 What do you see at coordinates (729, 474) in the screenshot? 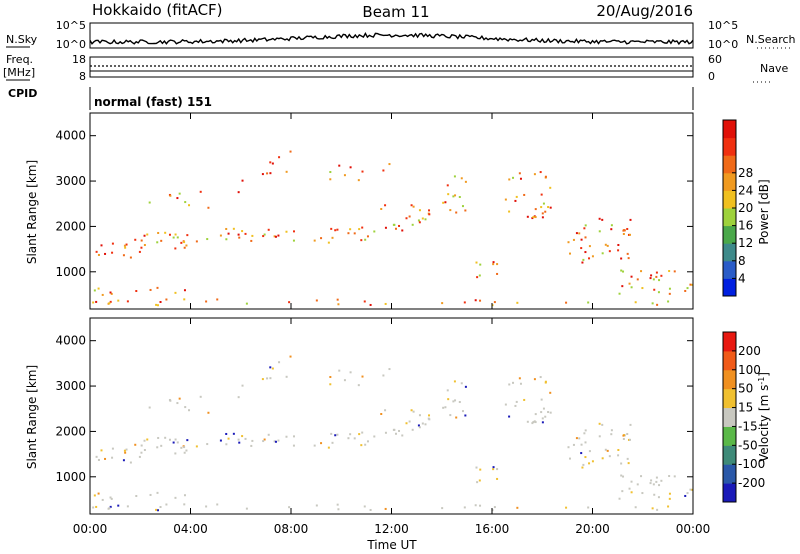
I see `colorbar-swatch` at bounding box center [729, 474].